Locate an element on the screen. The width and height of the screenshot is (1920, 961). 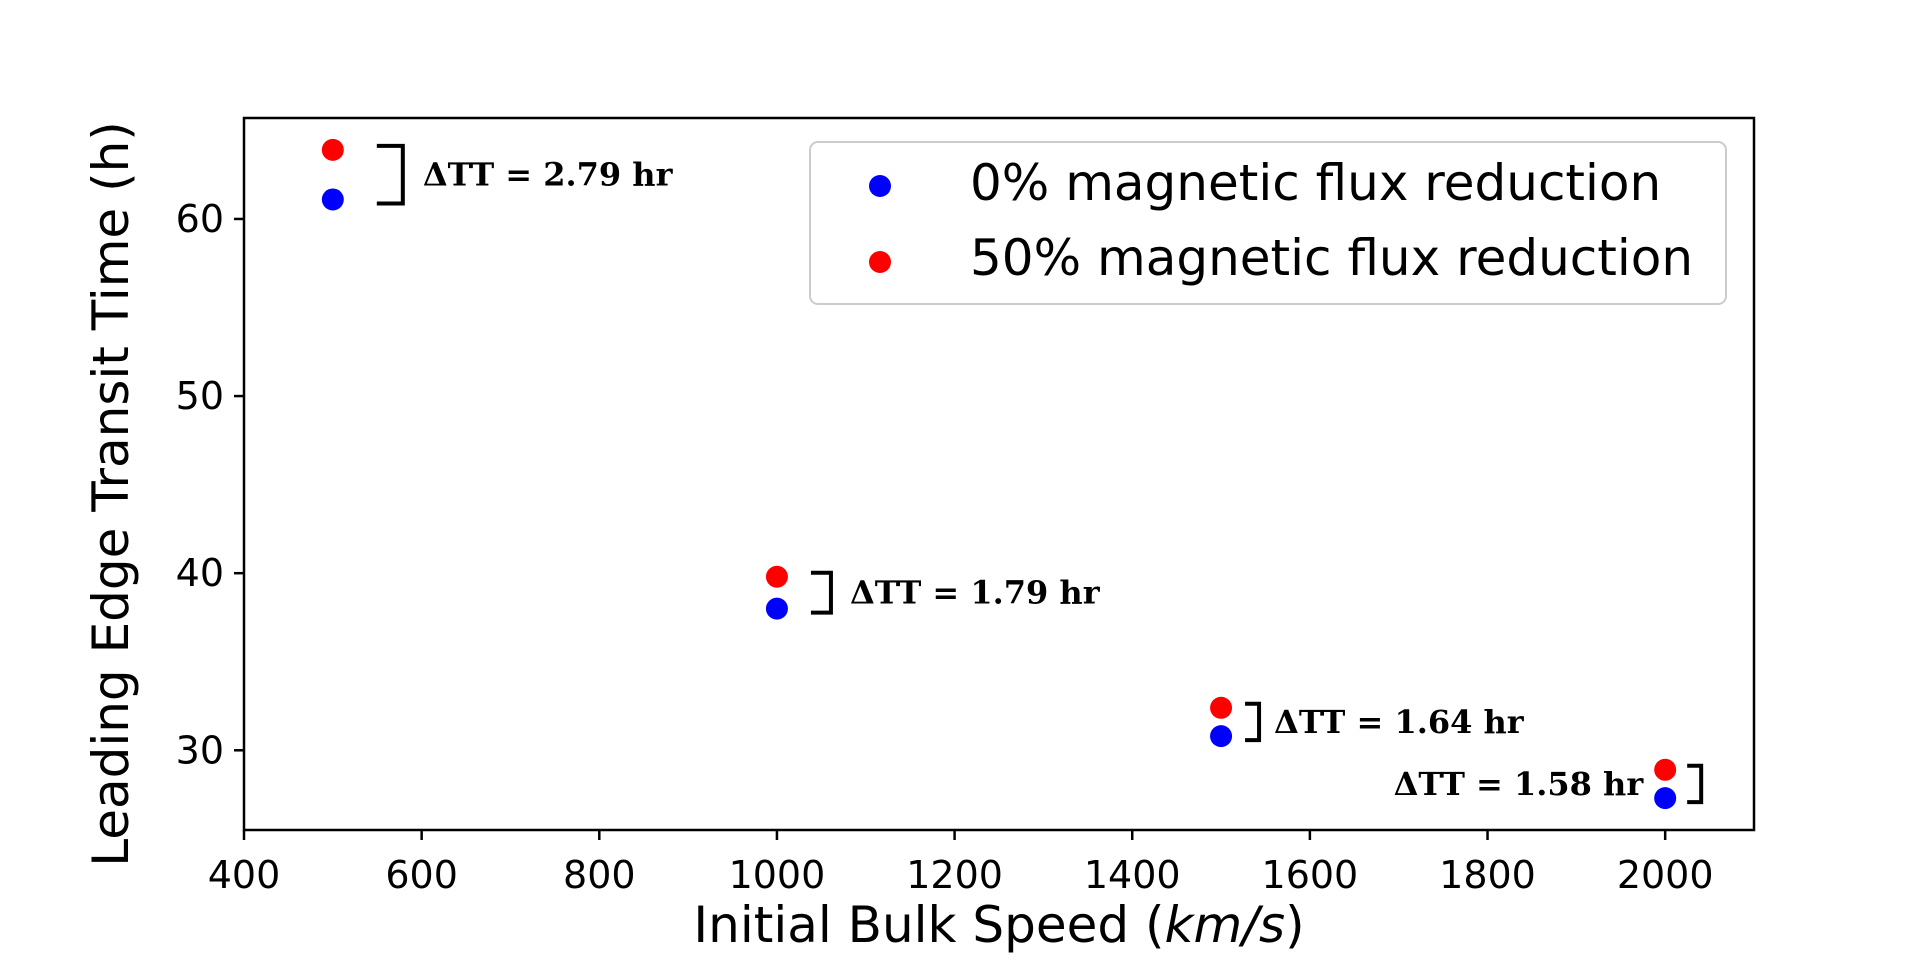
y-tick-label: 30 is located at coordinates (200, 750).